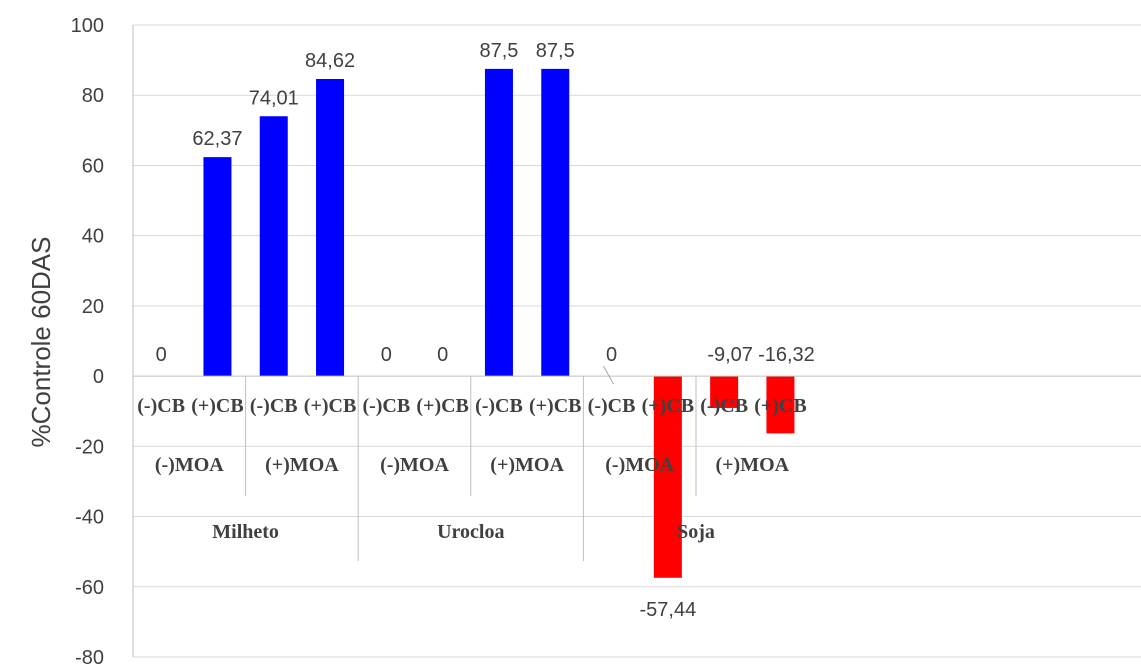 Image resolution: width=1141 pixels, height=667 pixels. I want to click on y-tick-label: 100, so click(87, 26).